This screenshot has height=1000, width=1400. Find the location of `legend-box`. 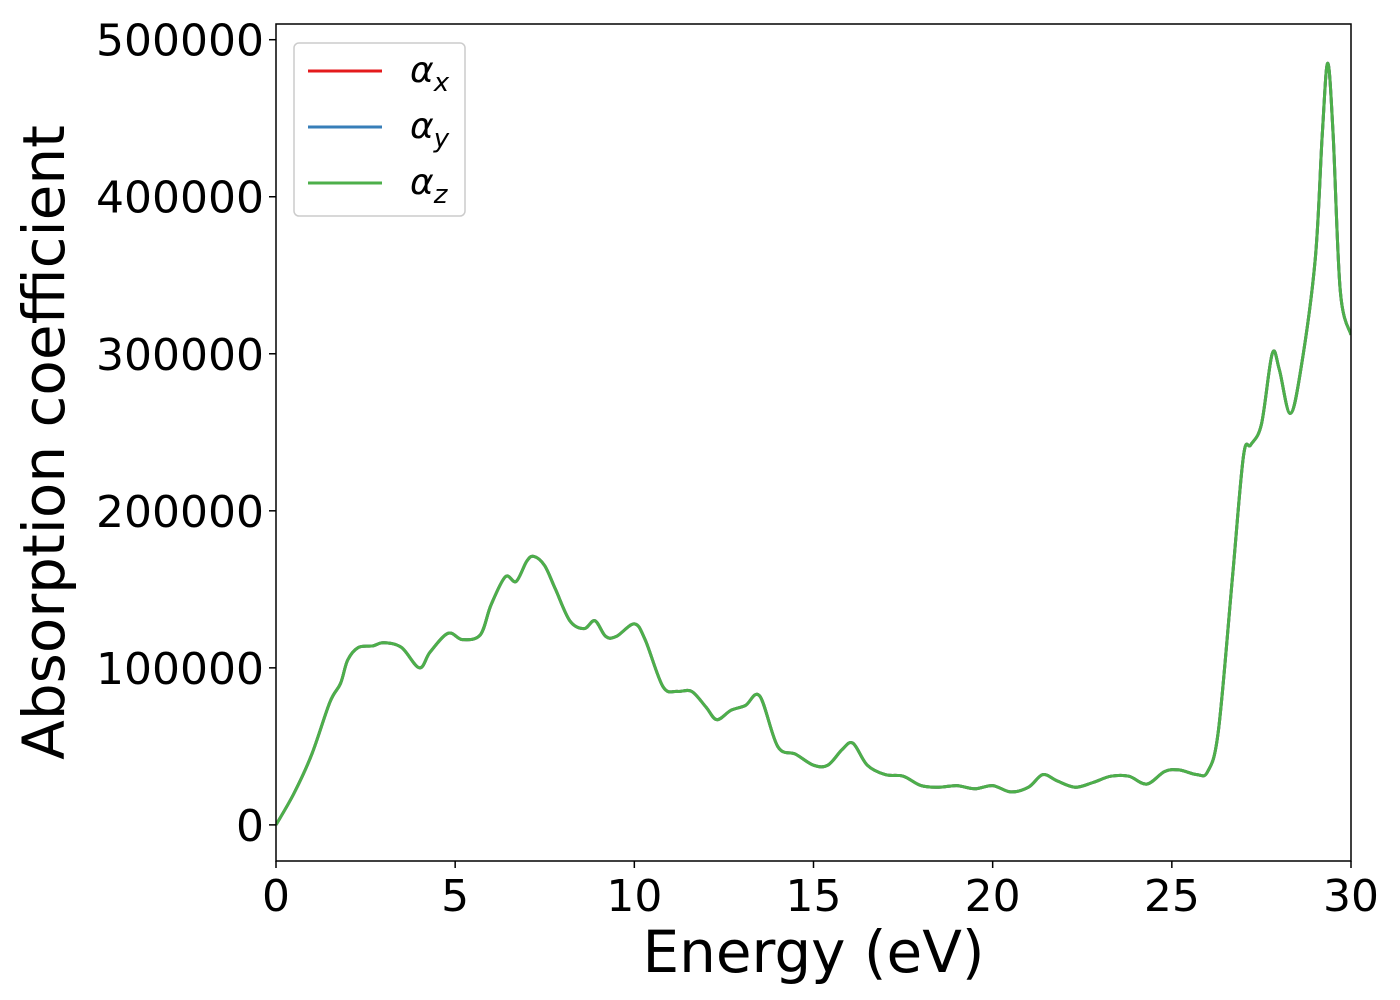

legend-box is located at coordinates (379, 129).